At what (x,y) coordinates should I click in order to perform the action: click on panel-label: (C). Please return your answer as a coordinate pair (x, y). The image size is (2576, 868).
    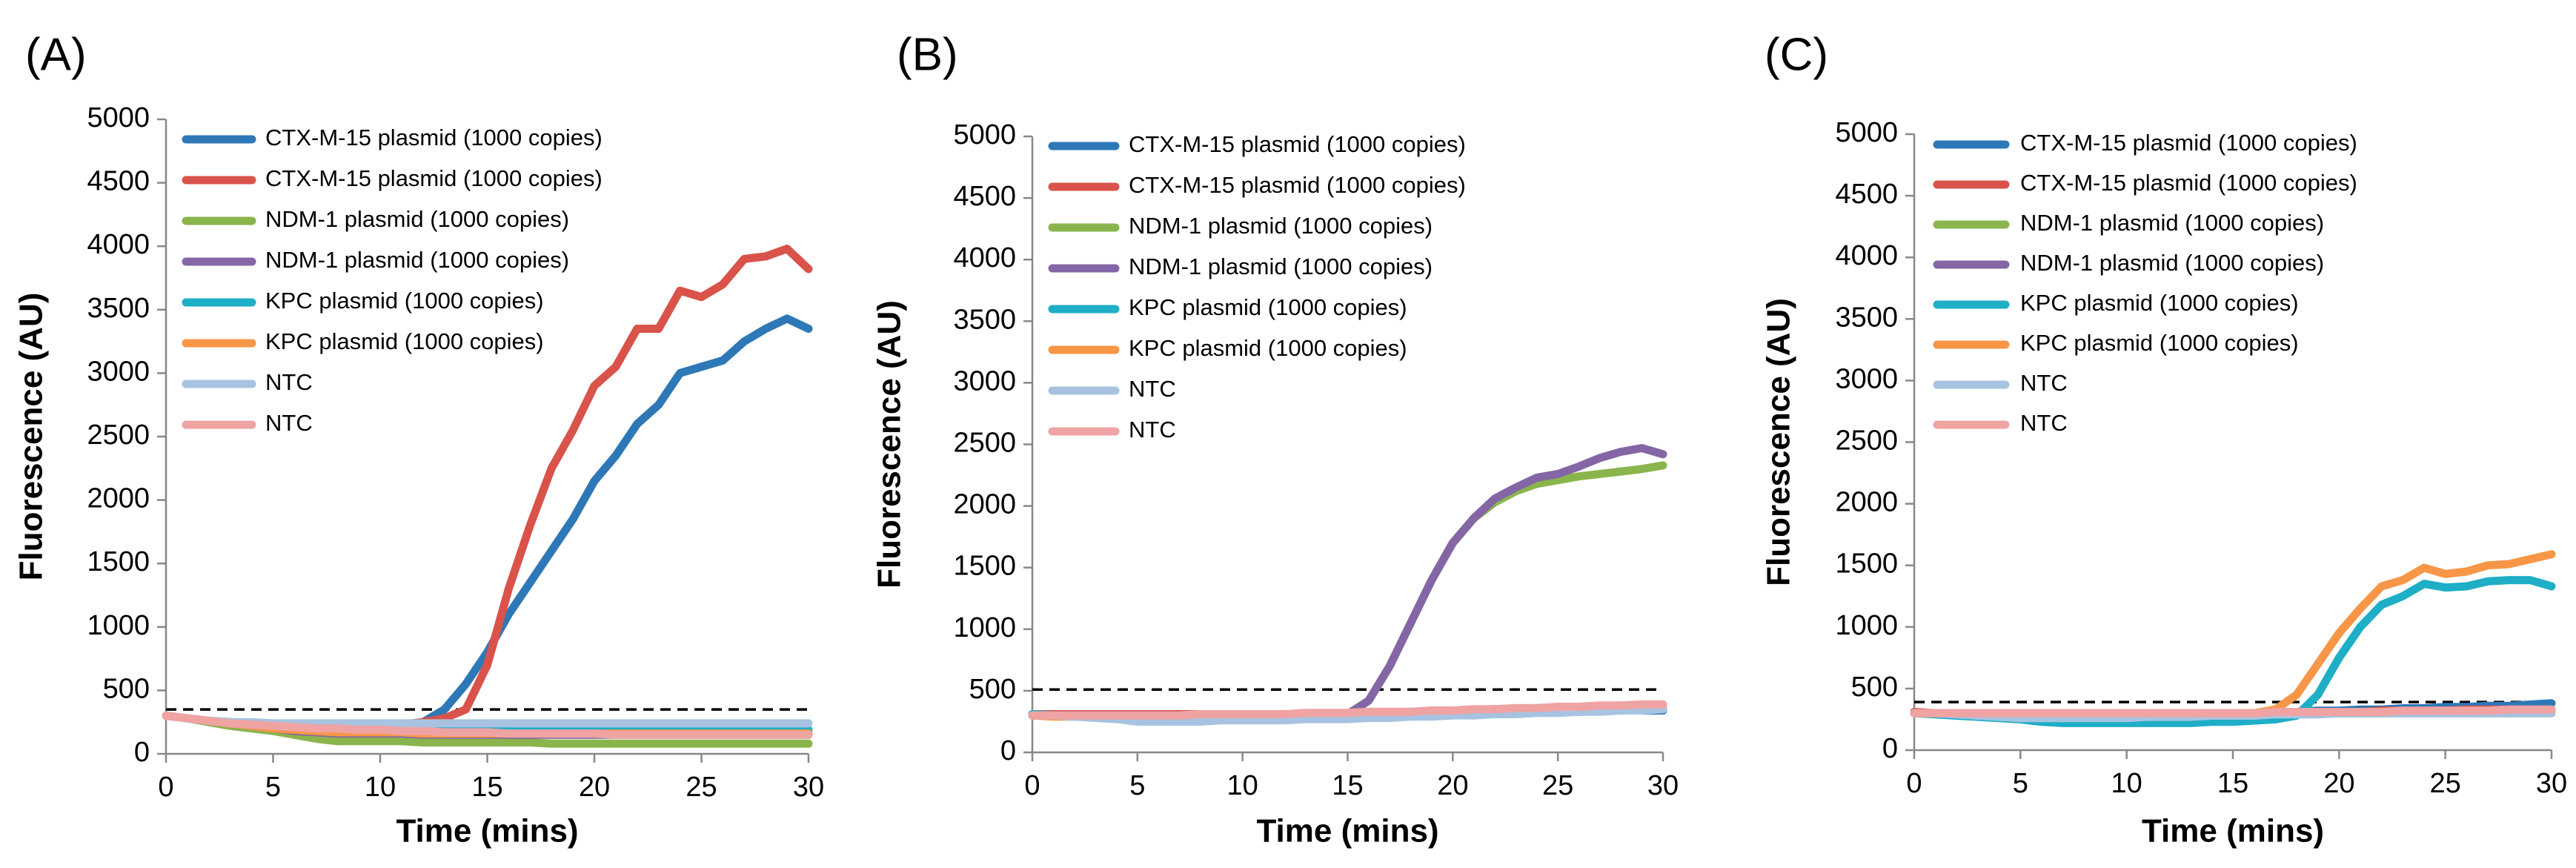
    Looking at the image, I should click on (1797, 55).